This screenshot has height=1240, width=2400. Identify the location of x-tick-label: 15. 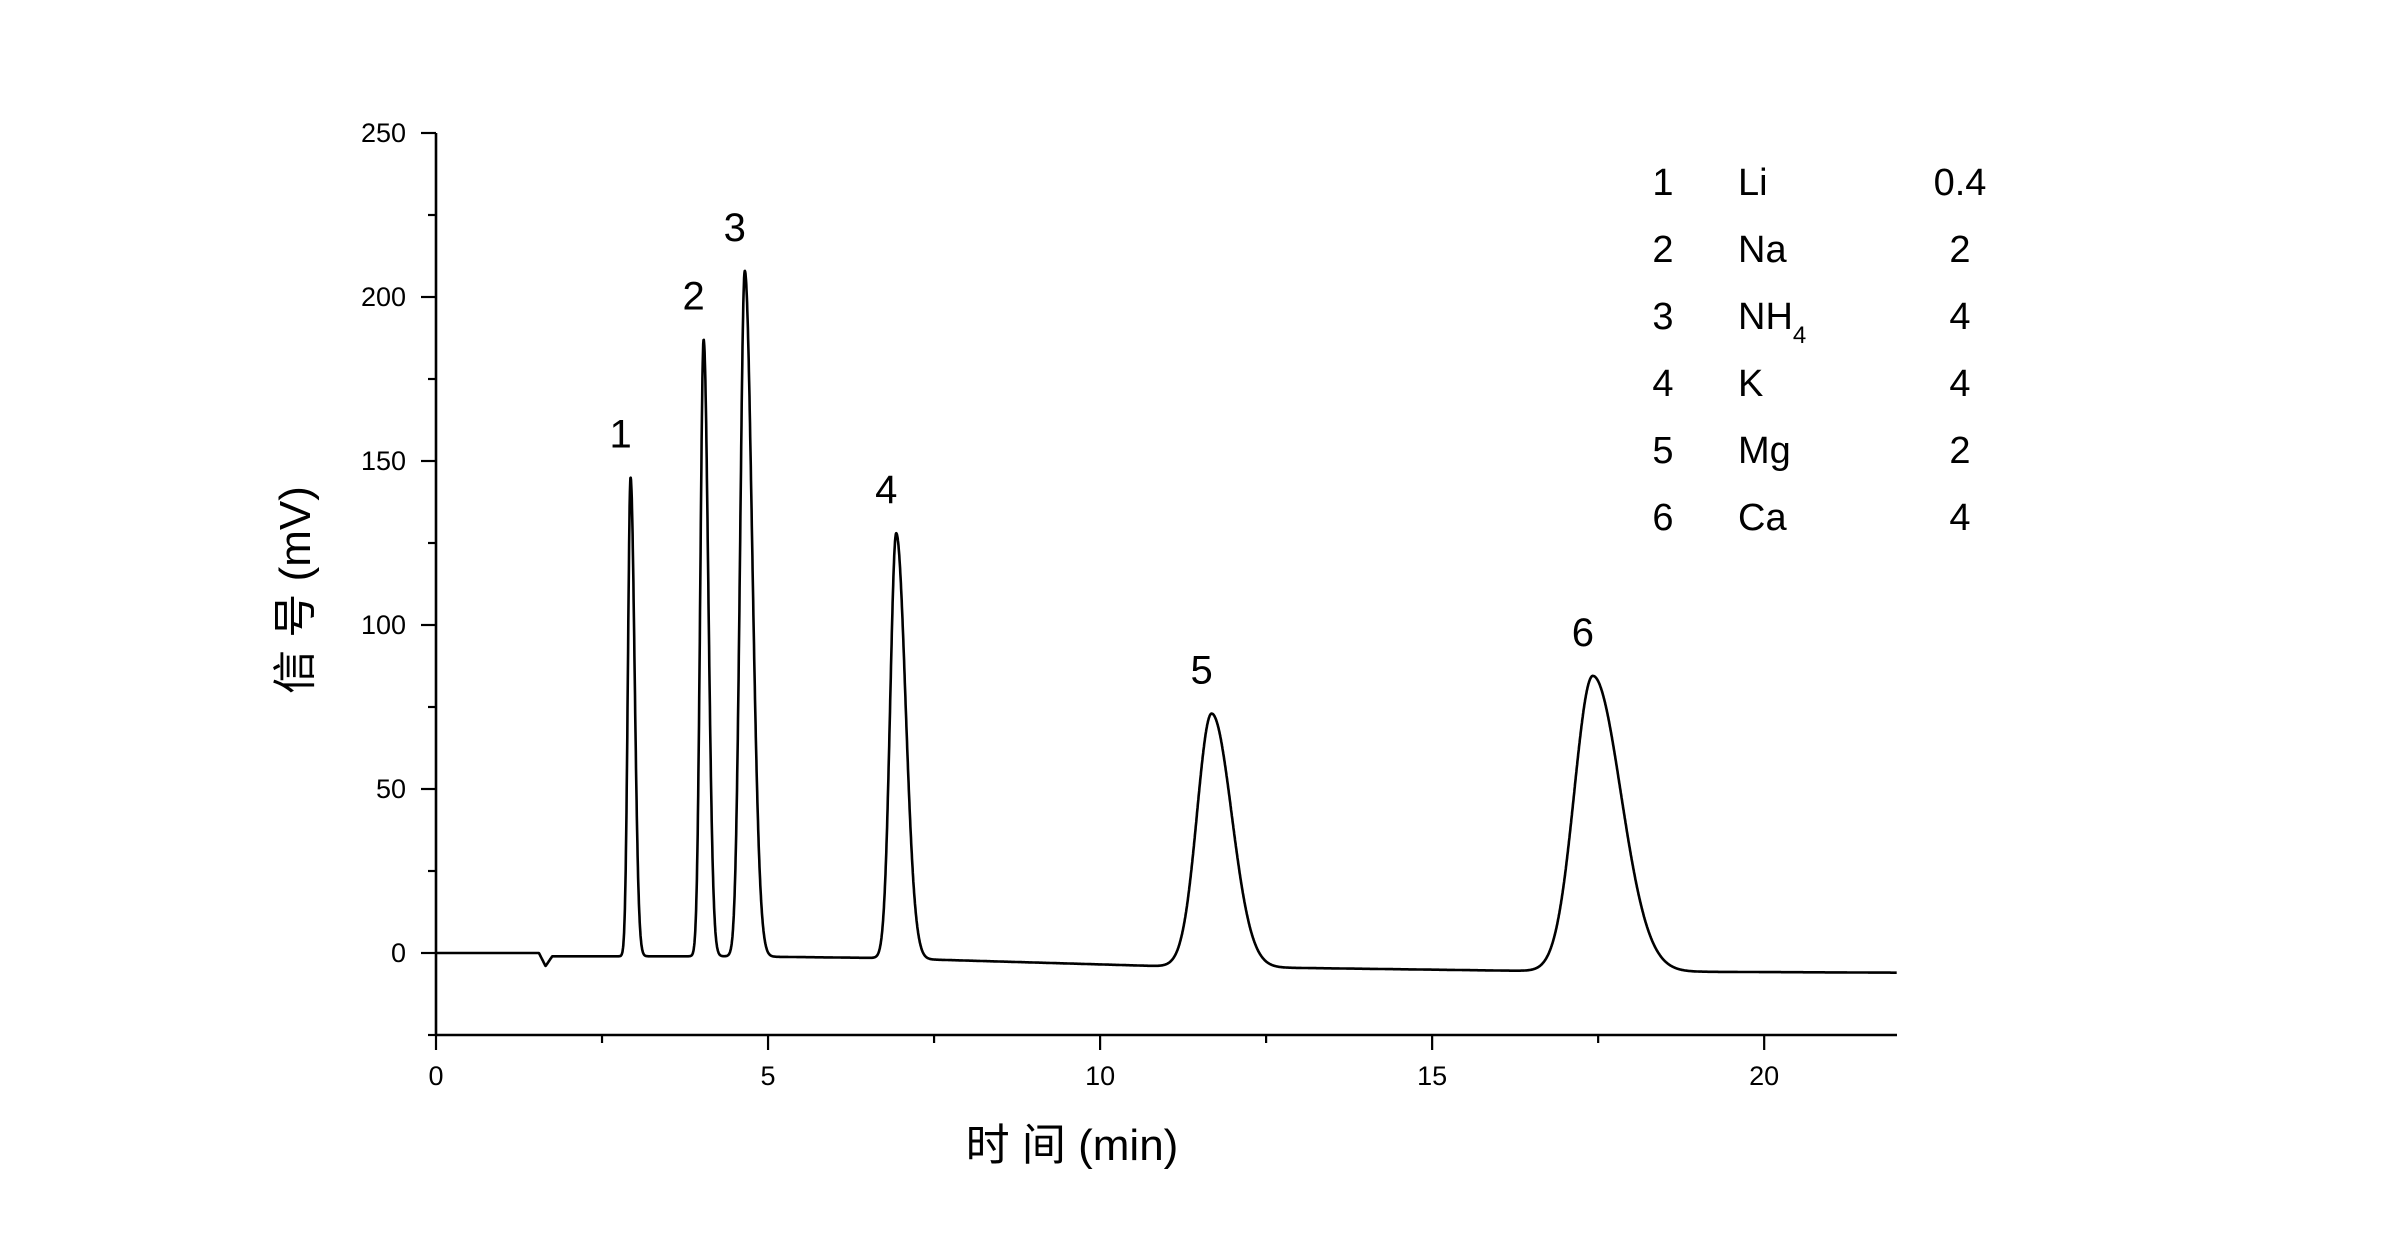
(1432, 1076).